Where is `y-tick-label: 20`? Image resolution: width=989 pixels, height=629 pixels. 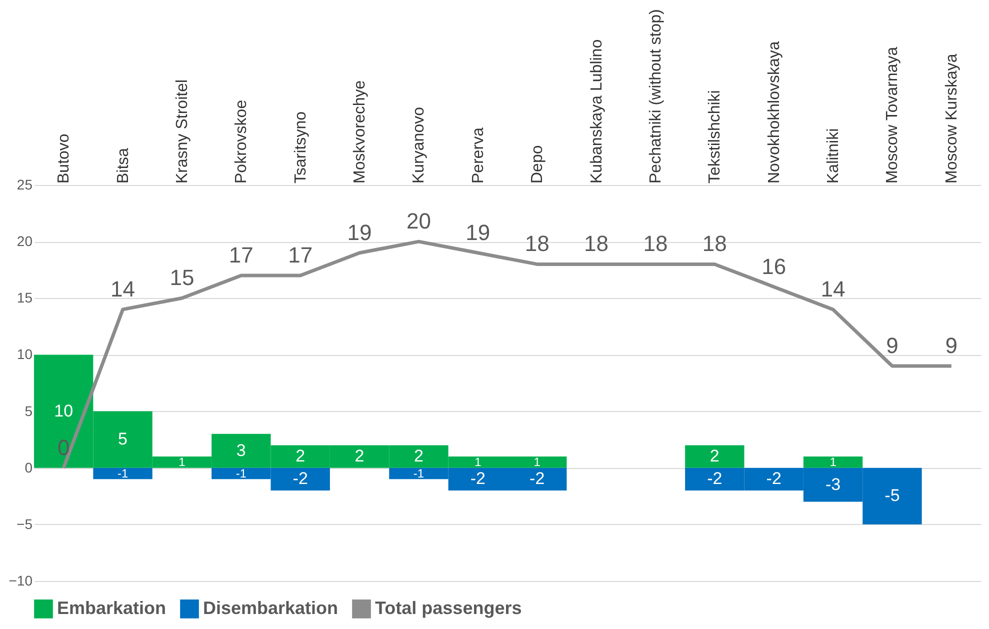
y-tick-label: 20 is located at coordinates (24, 241).